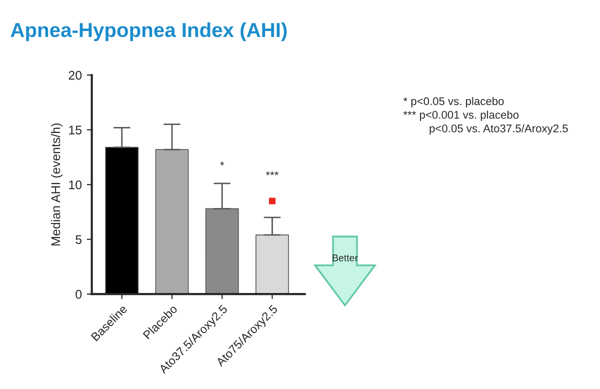 This screenshot has width=600, height=389. Describe the element at coordinates (56, 185) in the screenshot. I see `y-axis-title: Median AHI (events/h)` at that location.